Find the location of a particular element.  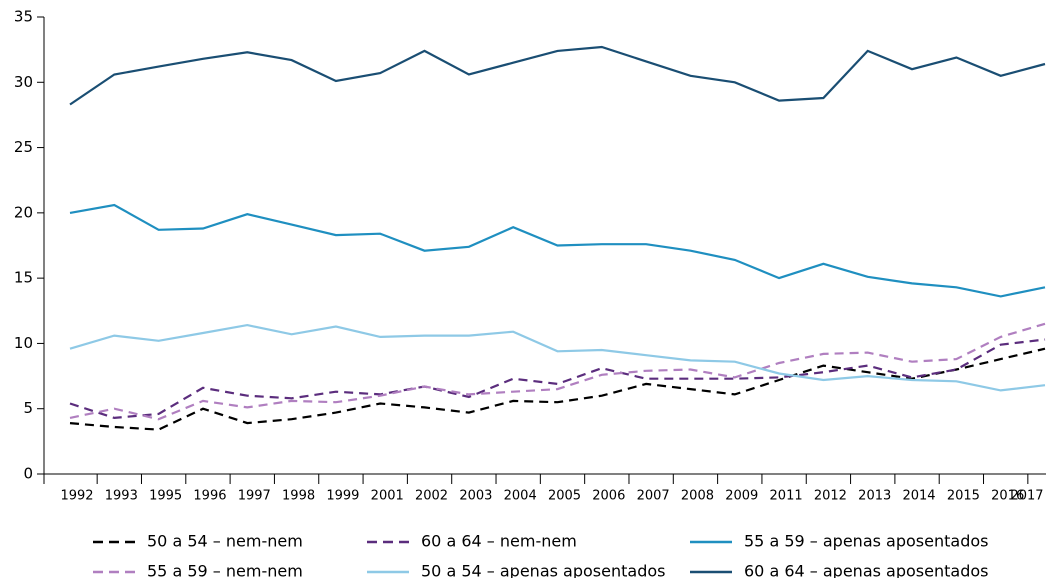

legend-label: 50 a 54 – nem-nem is located at coordinates (225, 541).